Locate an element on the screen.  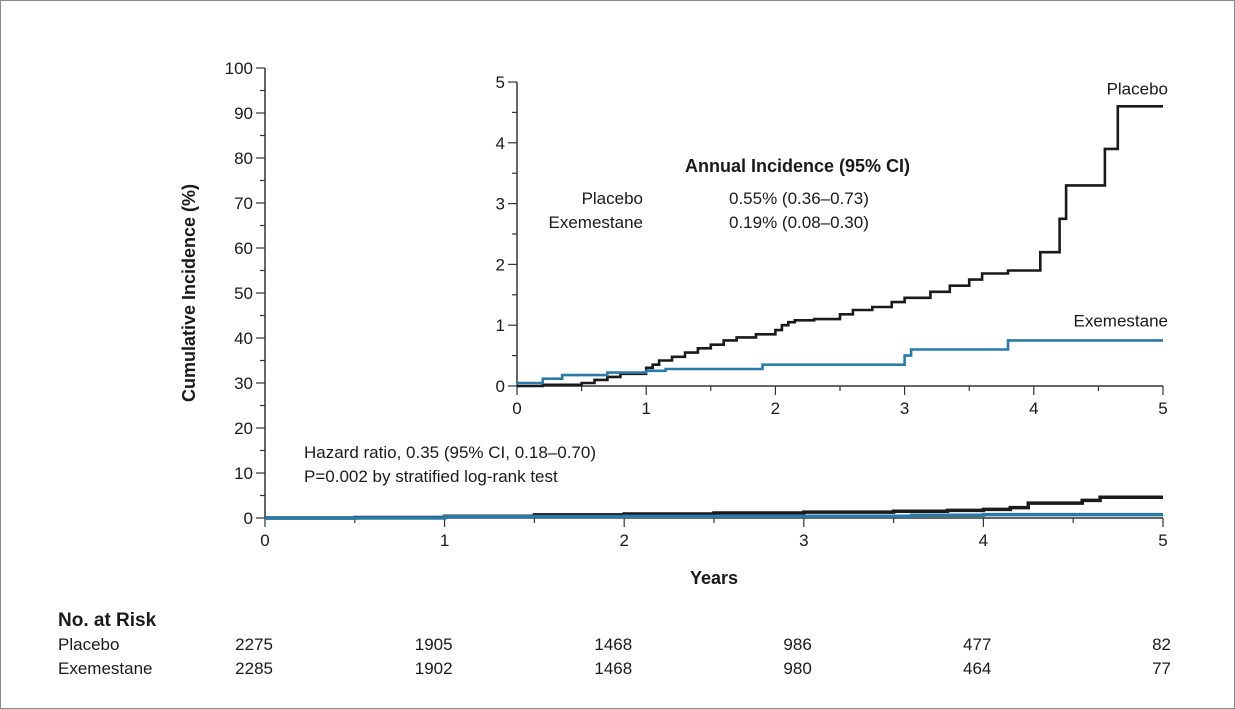
inset-y-tick-label: 1 is located at coordinates (500, 325).